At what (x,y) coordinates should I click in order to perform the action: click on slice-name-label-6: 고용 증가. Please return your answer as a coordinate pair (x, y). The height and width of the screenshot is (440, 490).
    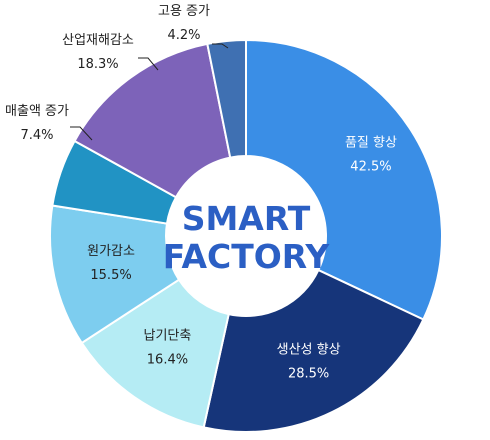
    Looking at the image, I should click on (184, 11).